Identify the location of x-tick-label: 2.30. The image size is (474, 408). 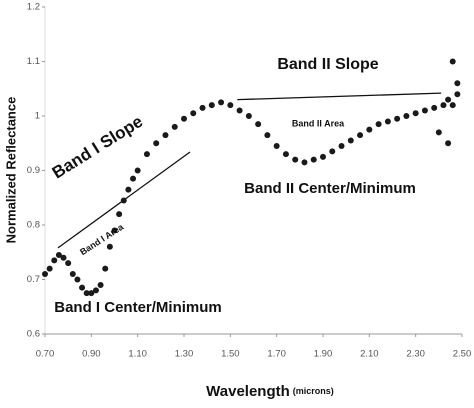
(415, 354).